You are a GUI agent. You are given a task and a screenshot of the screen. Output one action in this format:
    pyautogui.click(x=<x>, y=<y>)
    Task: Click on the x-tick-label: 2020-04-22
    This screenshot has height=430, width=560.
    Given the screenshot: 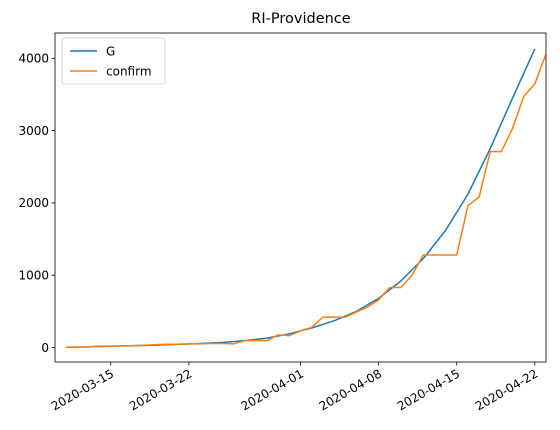 What is the action you would take?
    pyautogui.click(x=506, y=389)
    